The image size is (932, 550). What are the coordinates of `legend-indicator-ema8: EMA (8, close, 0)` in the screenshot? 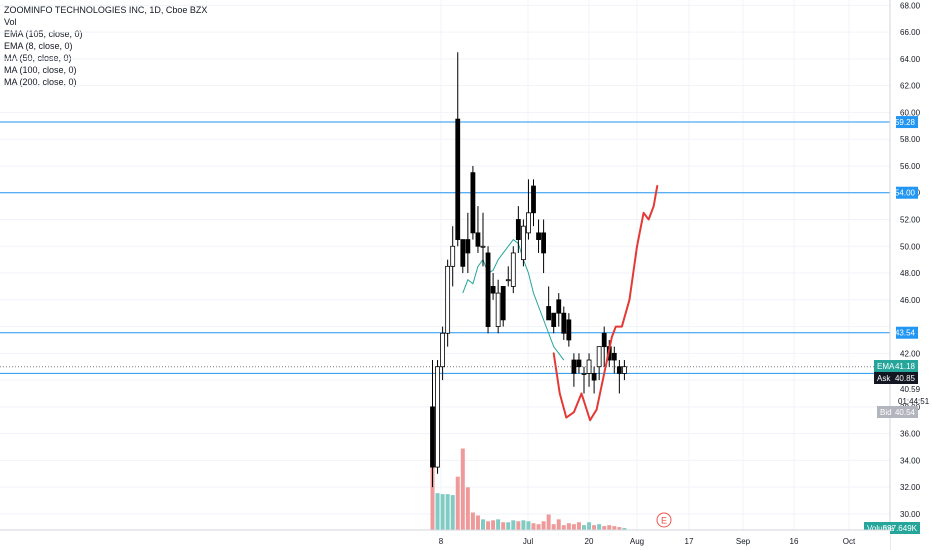 It's located at (38, 46).